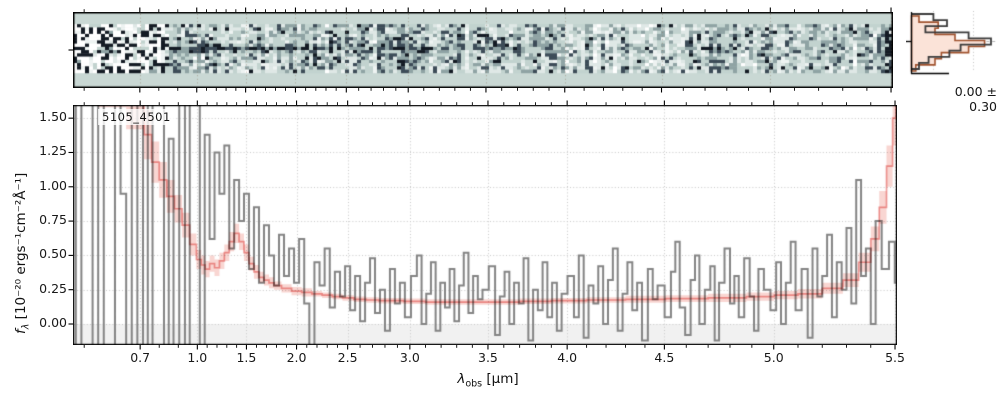  Describe the element at coordinates (500, 379) in the screenshot. I see `x-axis-unit: [μm]` at that location.